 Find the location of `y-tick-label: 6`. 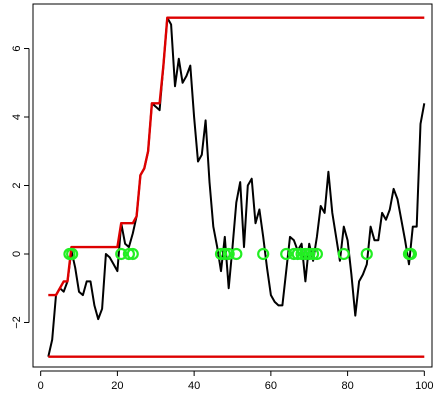

y-tick-label: 6 is located at coordinates (17, 48).